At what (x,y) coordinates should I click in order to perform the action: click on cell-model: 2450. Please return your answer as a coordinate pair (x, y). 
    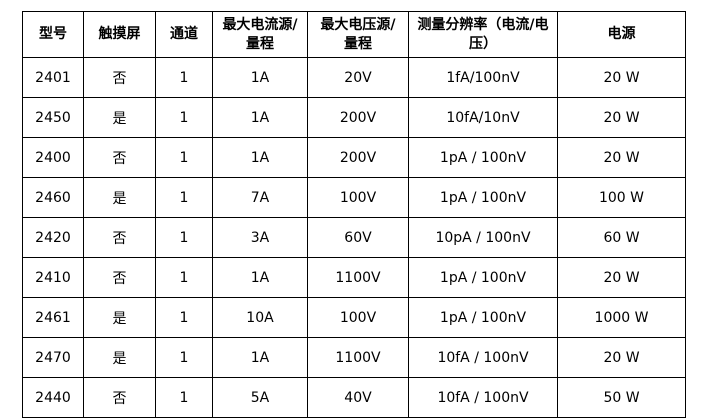
    Looking at the image, I should click on (53, 117).